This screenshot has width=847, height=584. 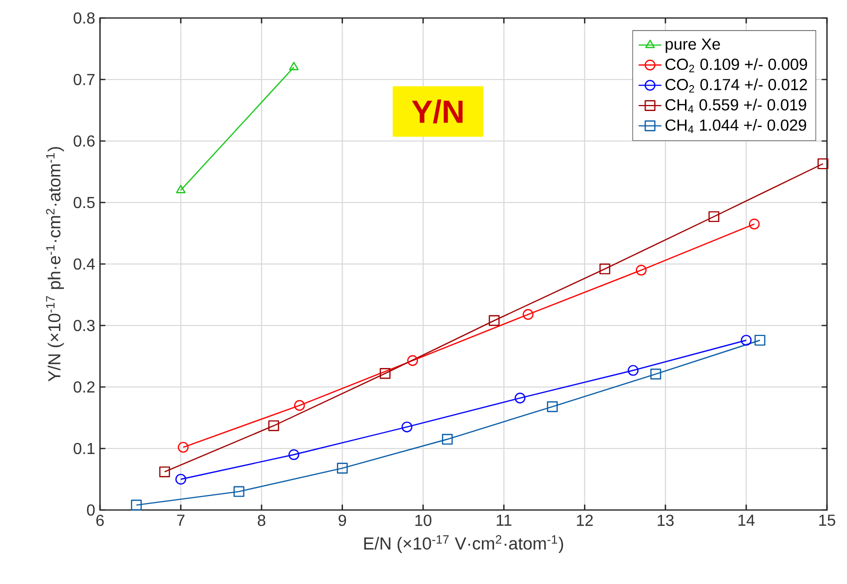 What do you see at coordinates (84, 387) in the screenshot?
I see `y-tick-label: 0.2` at bounding box center [84, 387].